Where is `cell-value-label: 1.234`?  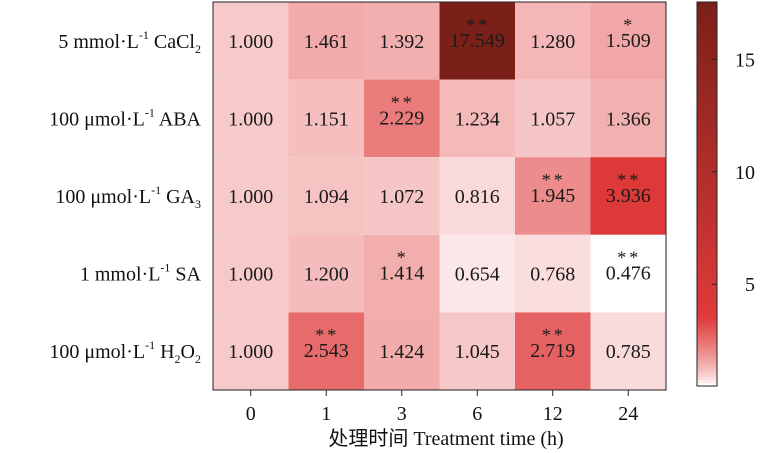 cell-value-label: 1.234 is located at coordinates (477, 119).